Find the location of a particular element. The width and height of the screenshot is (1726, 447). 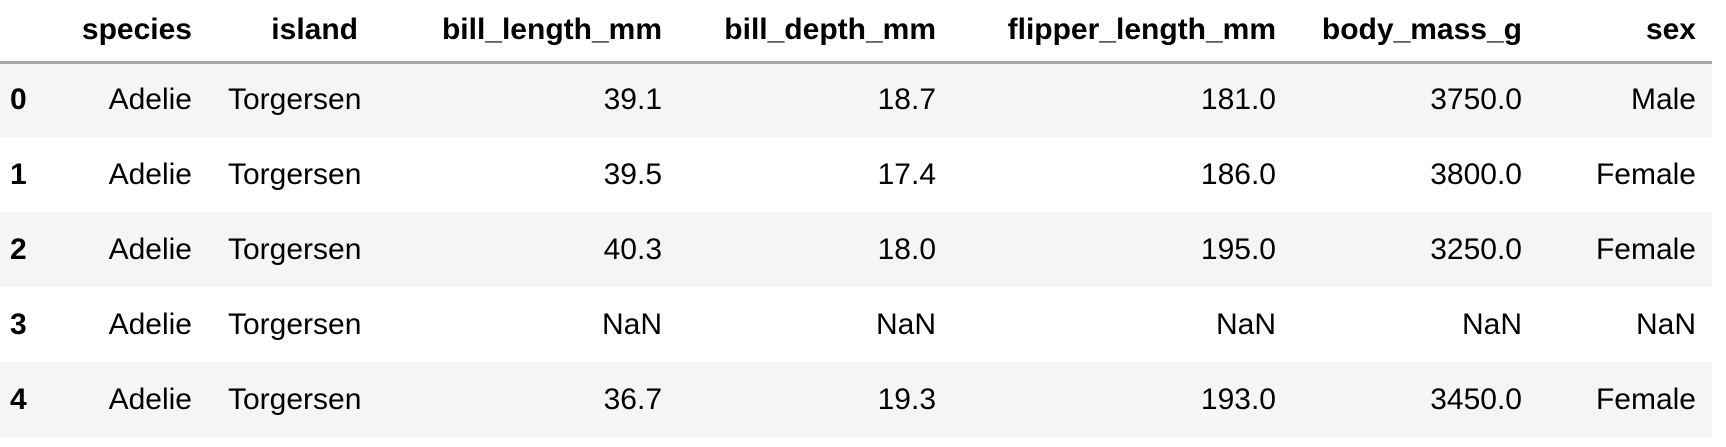

row-index: 0 is located at coordinates (18, 100).